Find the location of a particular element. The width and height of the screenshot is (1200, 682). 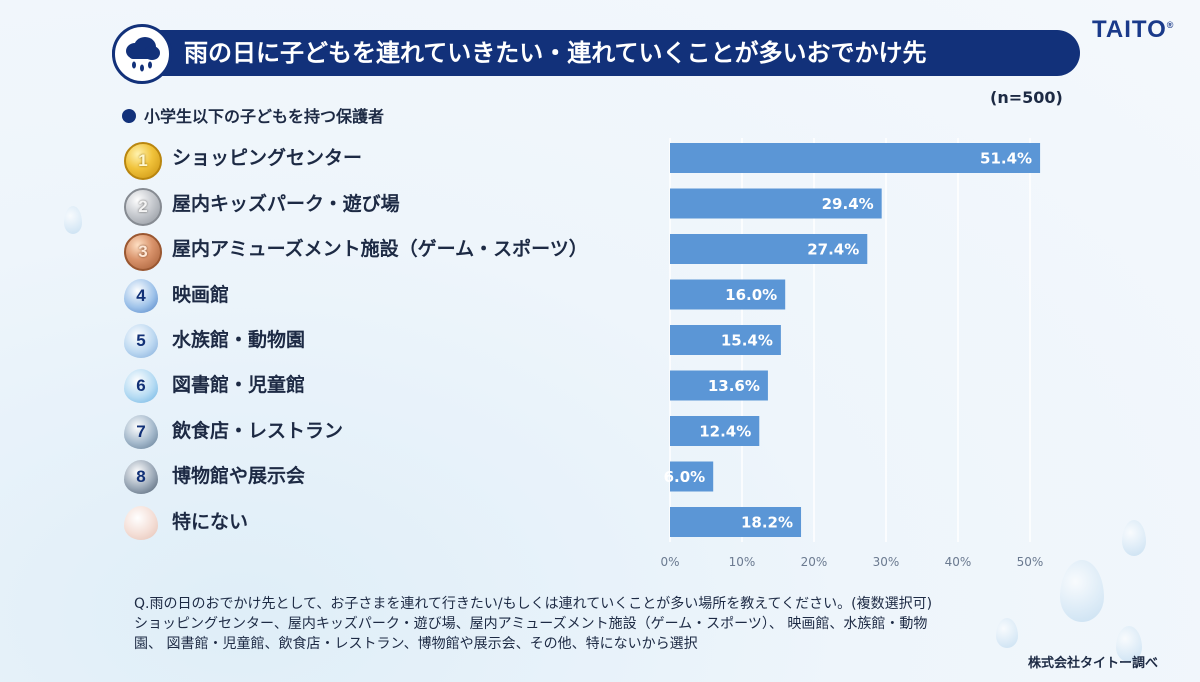

respondent-label: 小学生以下の子どもを持つ保護者 is located at coordinates (253, 115).